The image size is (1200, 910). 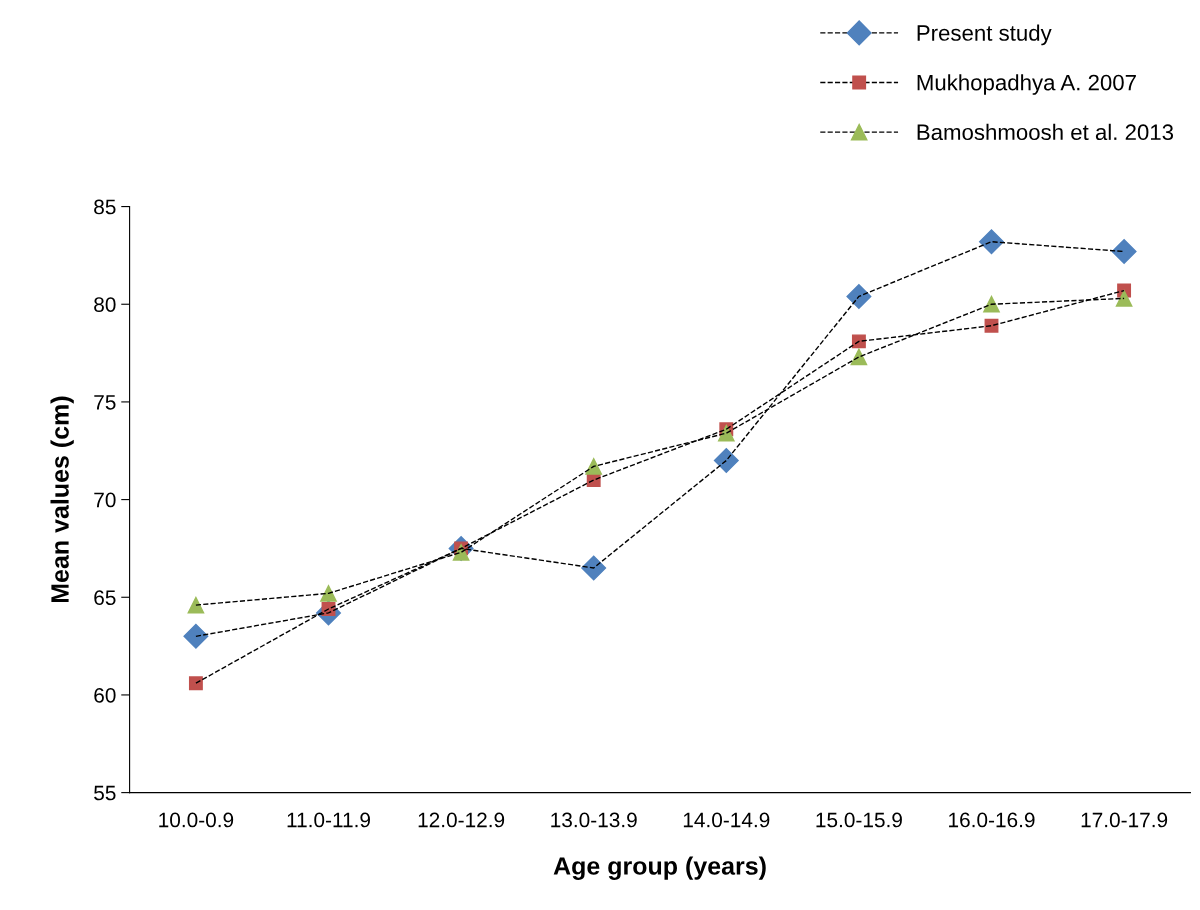 What do you see at coordinates (105, 304) in the screenshot?
I see `y-tick-label: 80` at bounding box center [105, 304].